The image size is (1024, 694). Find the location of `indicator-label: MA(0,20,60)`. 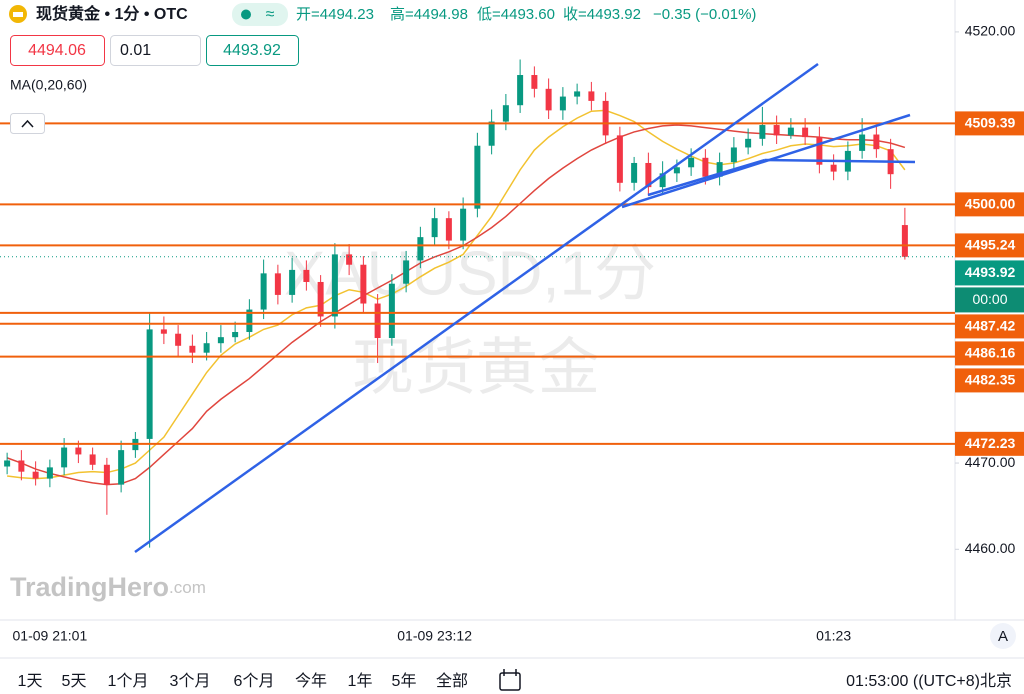

indicator-label: MA(0,20,60) is located at coordinates (48, 85).